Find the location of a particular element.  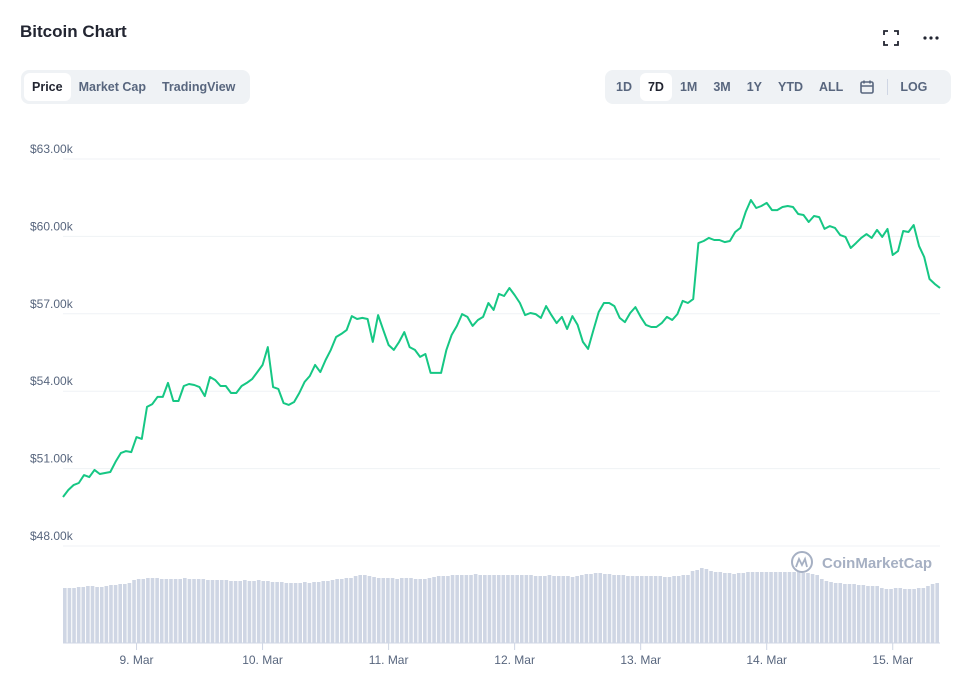

log-toggle: LOG is located at coordinates (914, 87).